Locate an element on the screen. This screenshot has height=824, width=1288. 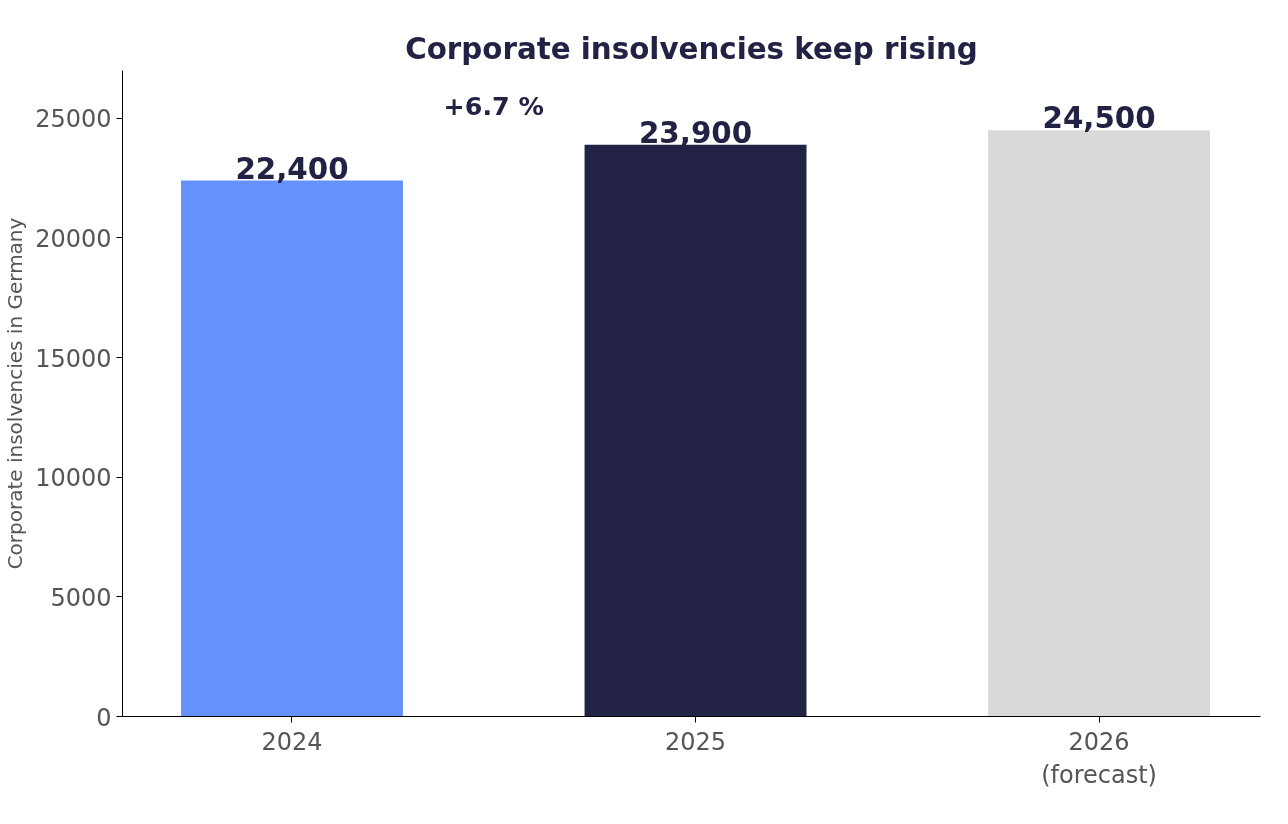
y-tick-label: 20000 is located at coordinates (73, 238).